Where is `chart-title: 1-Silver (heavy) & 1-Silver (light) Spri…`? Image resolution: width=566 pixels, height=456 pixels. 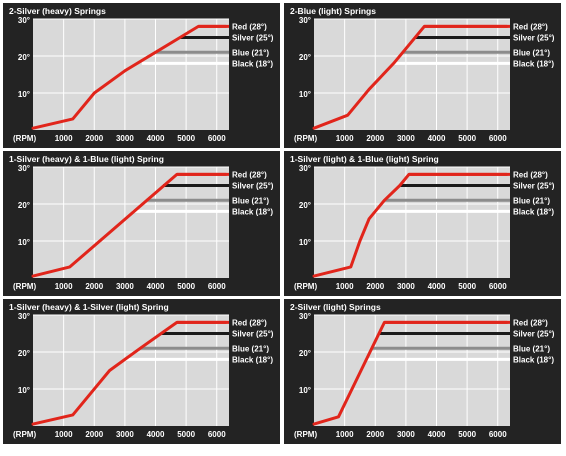
chart-title: 1-Silver (heavy) & 1-Silver (light) Spri… is located at coordinates (89, 307).